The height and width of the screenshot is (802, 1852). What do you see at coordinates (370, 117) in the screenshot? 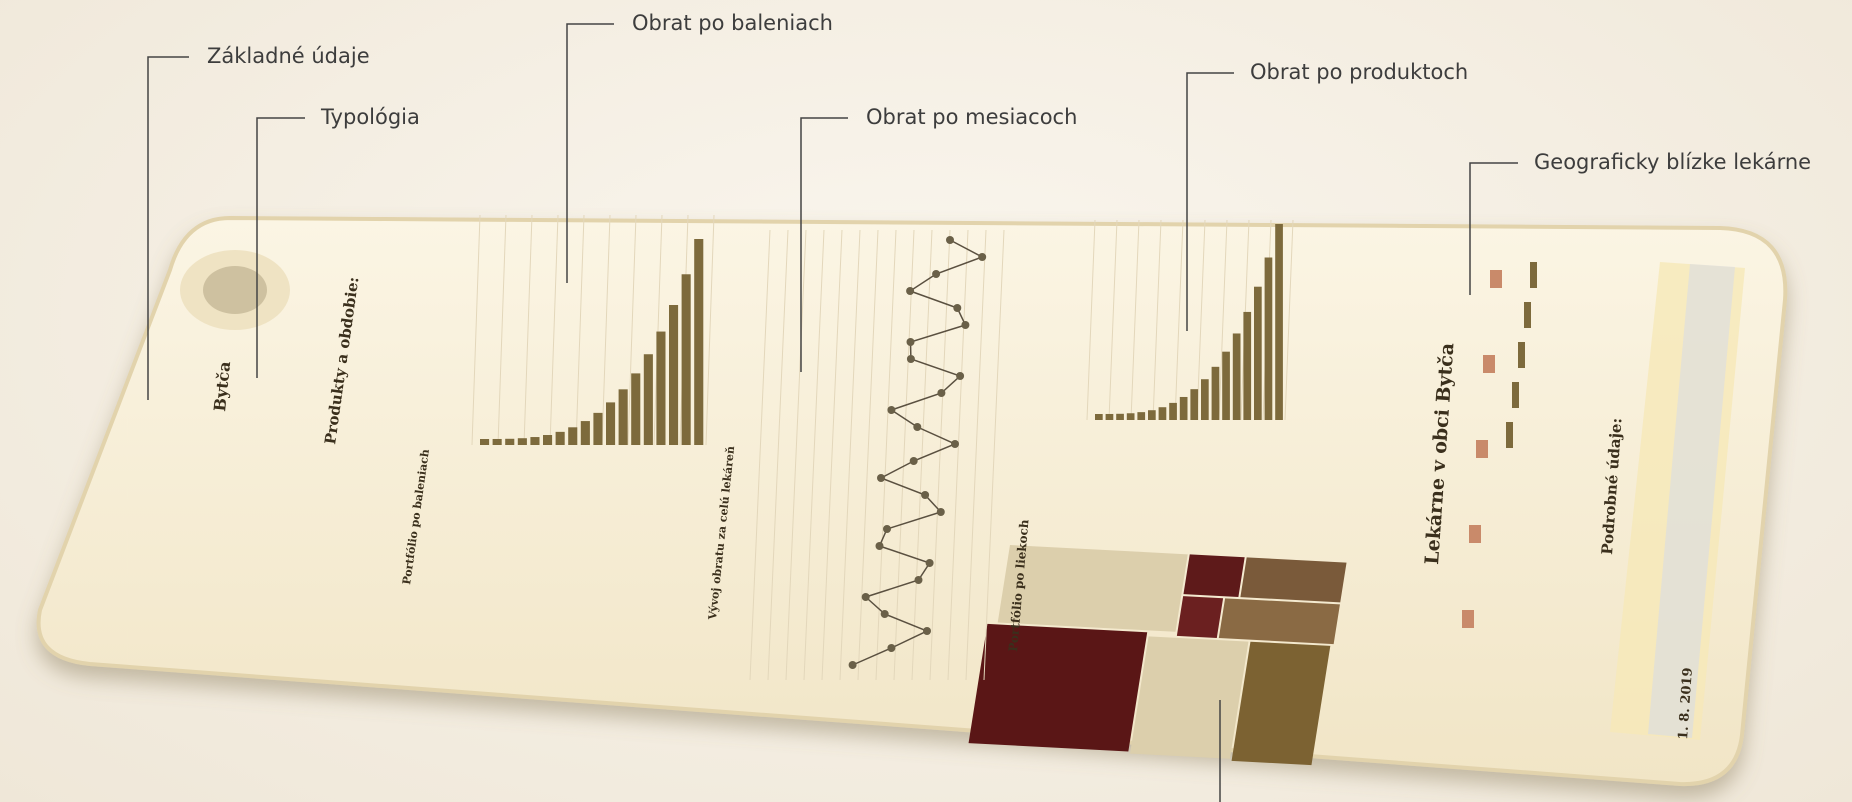
I see `callout-label: Typológia` at bounding box center [370, 117].